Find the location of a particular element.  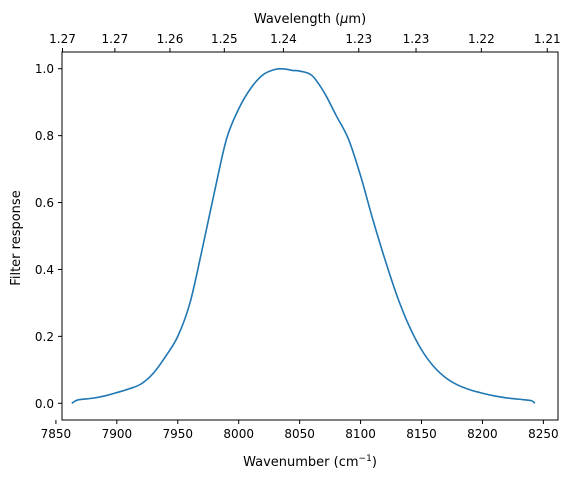

x-tick-label: 7900 is located at coordinates (117, 434).